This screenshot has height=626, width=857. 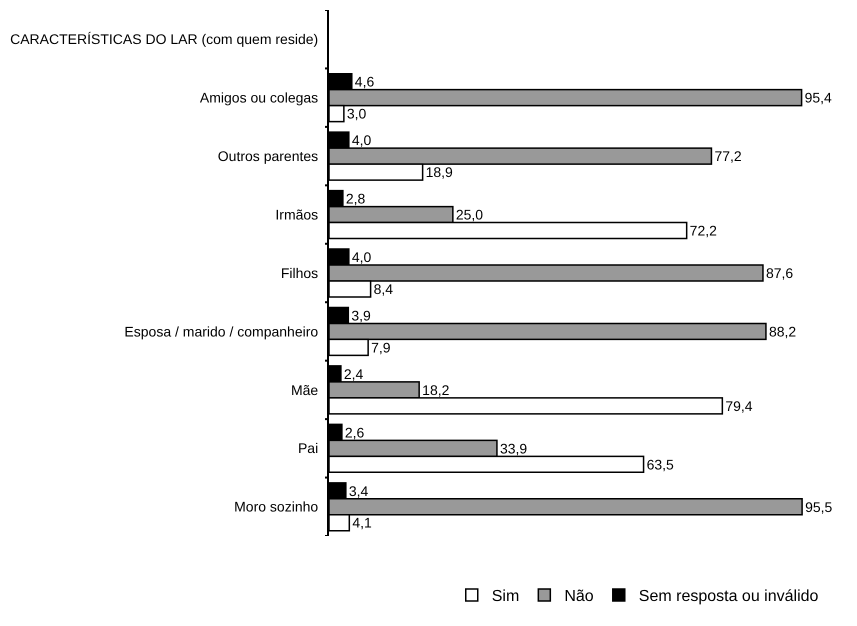 I want to click on data-label: 18,2, so click(x=436, y=390).